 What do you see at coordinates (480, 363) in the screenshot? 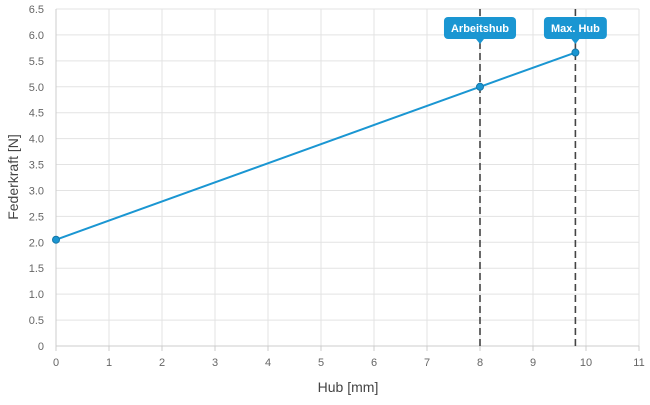
I see `x-tick-label: 8` at bounding box center [480, 363].